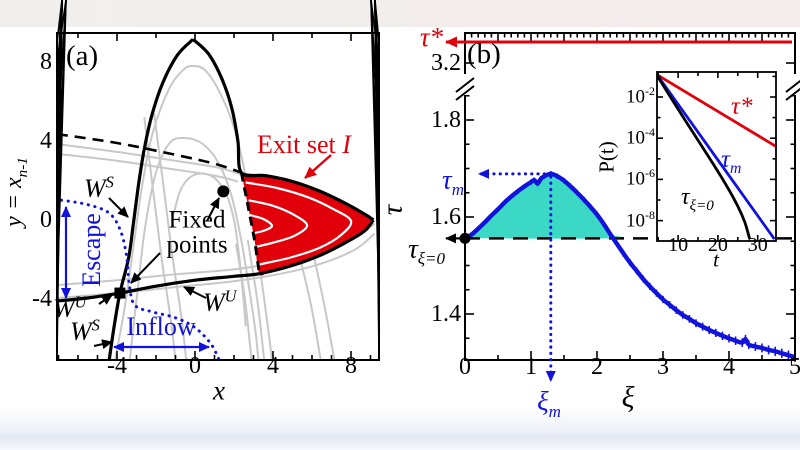 Image resolution: width=800 pixels, height=450 pixels. I want to click on dashed-exit-left-edge, so click(250, 223).